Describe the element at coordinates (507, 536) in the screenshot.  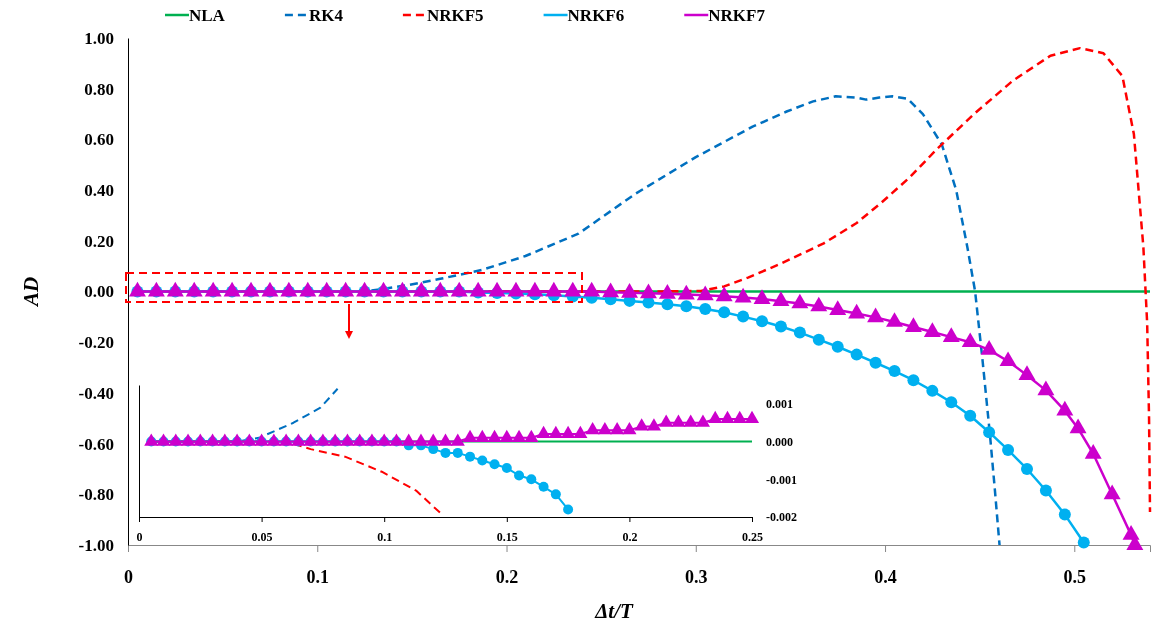
I see `x-tick-label: 0.15` at that location.